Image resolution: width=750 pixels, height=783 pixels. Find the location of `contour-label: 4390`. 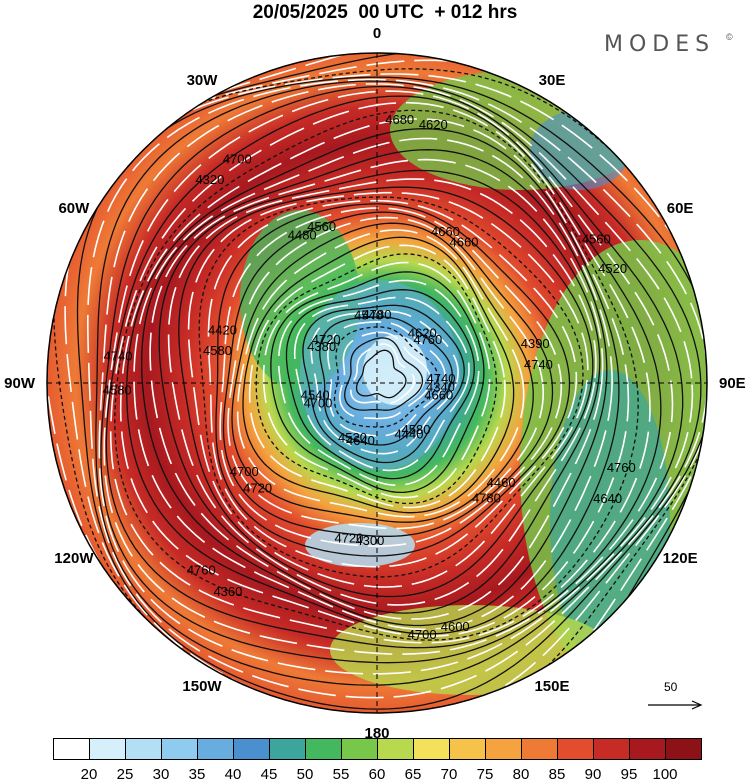

contour-label: 4390 is located at coordinates (535, 343).